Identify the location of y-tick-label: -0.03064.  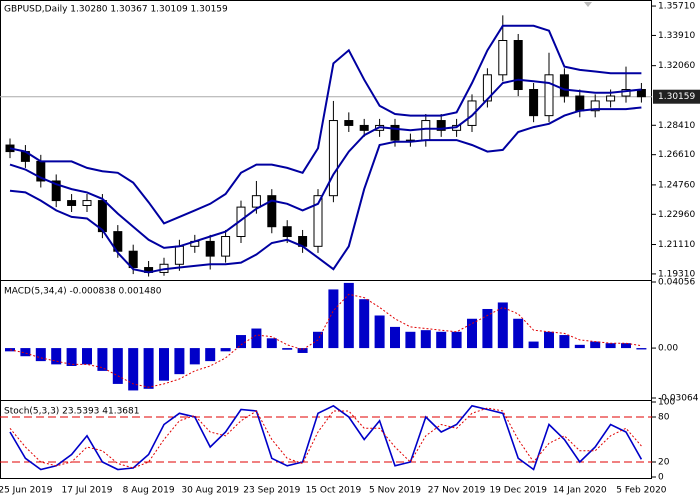
(678, 399).